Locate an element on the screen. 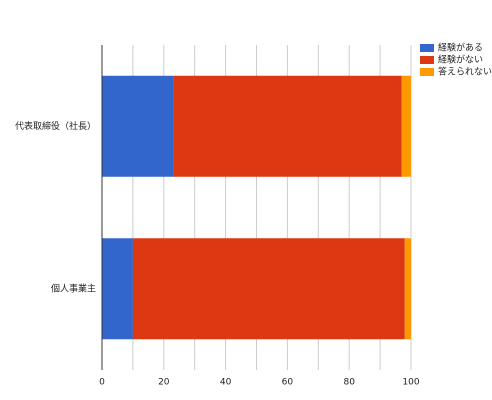  x-tick-label: 20 is located at coordinates (164, 383).